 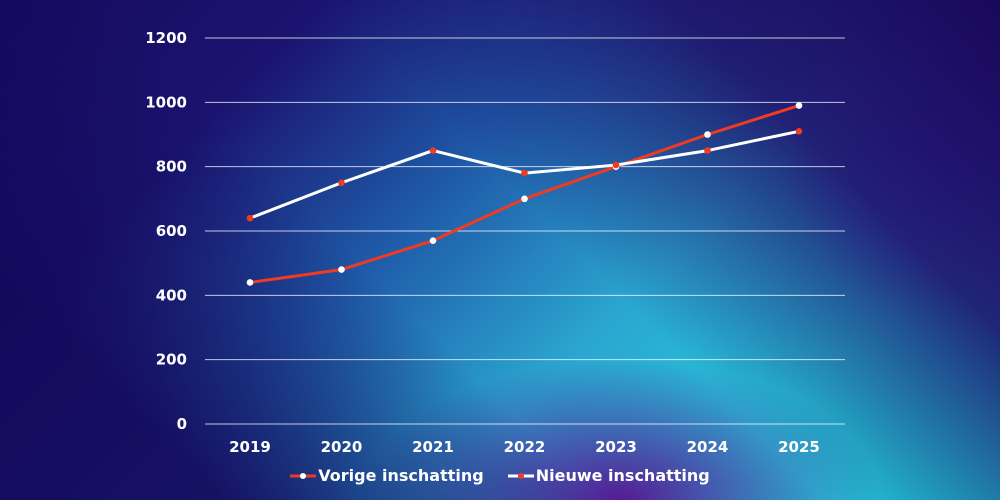 I want to click on x-tick-label: 2024, so click(x=708, y=447).